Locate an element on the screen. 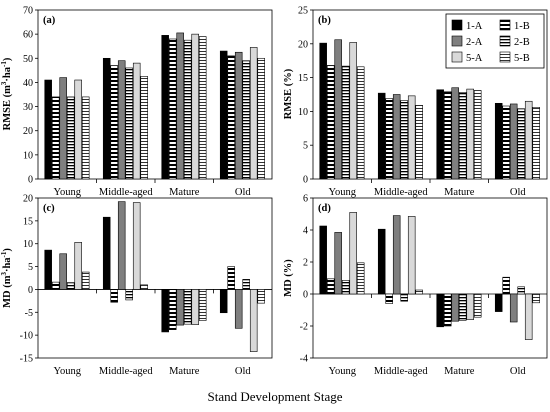 This screenshot has width=550, height=412. bar-2-B-young is located at coordinates (345, 287).